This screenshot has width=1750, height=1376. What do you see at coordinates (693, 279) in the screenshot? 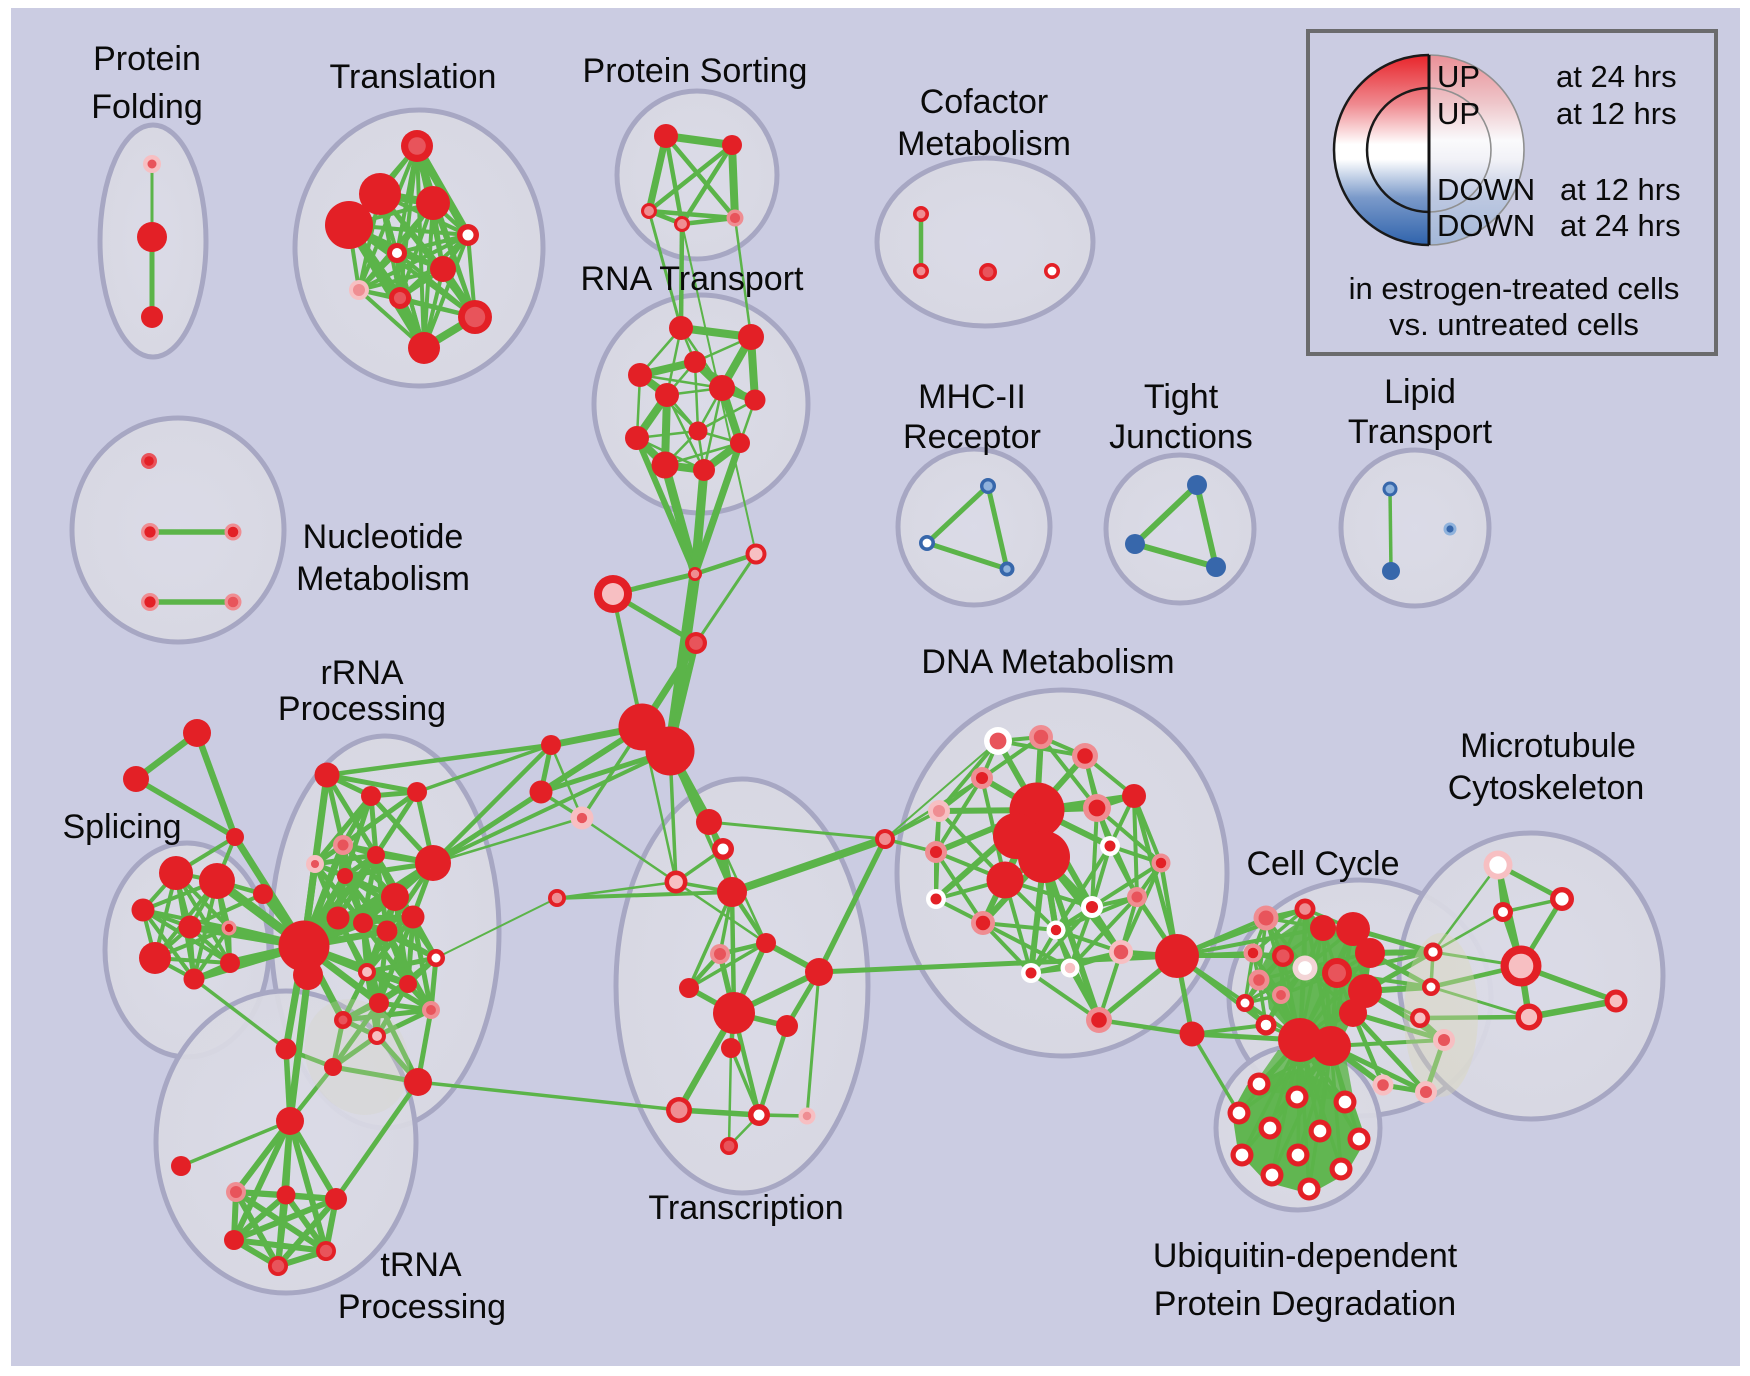
I see `svg-text: RNA Transport` at bounding box center [693, 279].